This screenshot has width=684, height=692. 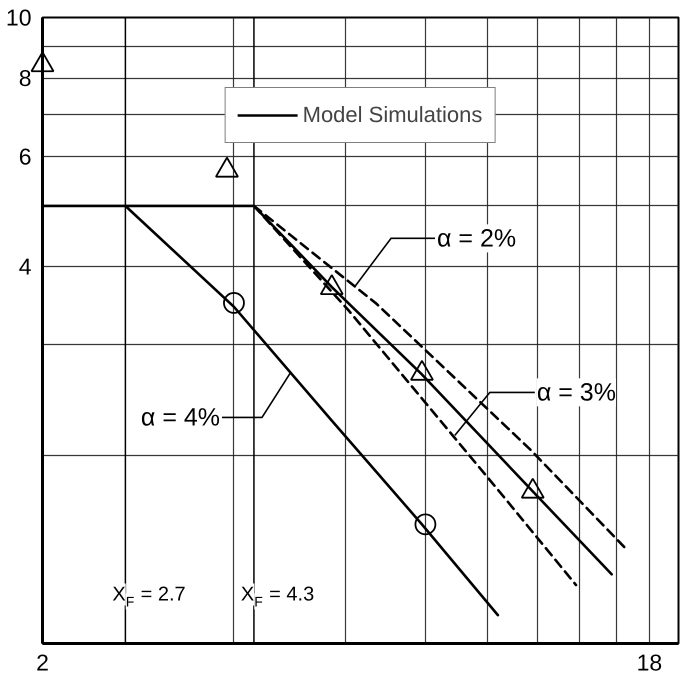 What do you see at coordinates (25, 78) in the screenshot?
I see `y-tick-label: 8` at bounding box center [25, 78].